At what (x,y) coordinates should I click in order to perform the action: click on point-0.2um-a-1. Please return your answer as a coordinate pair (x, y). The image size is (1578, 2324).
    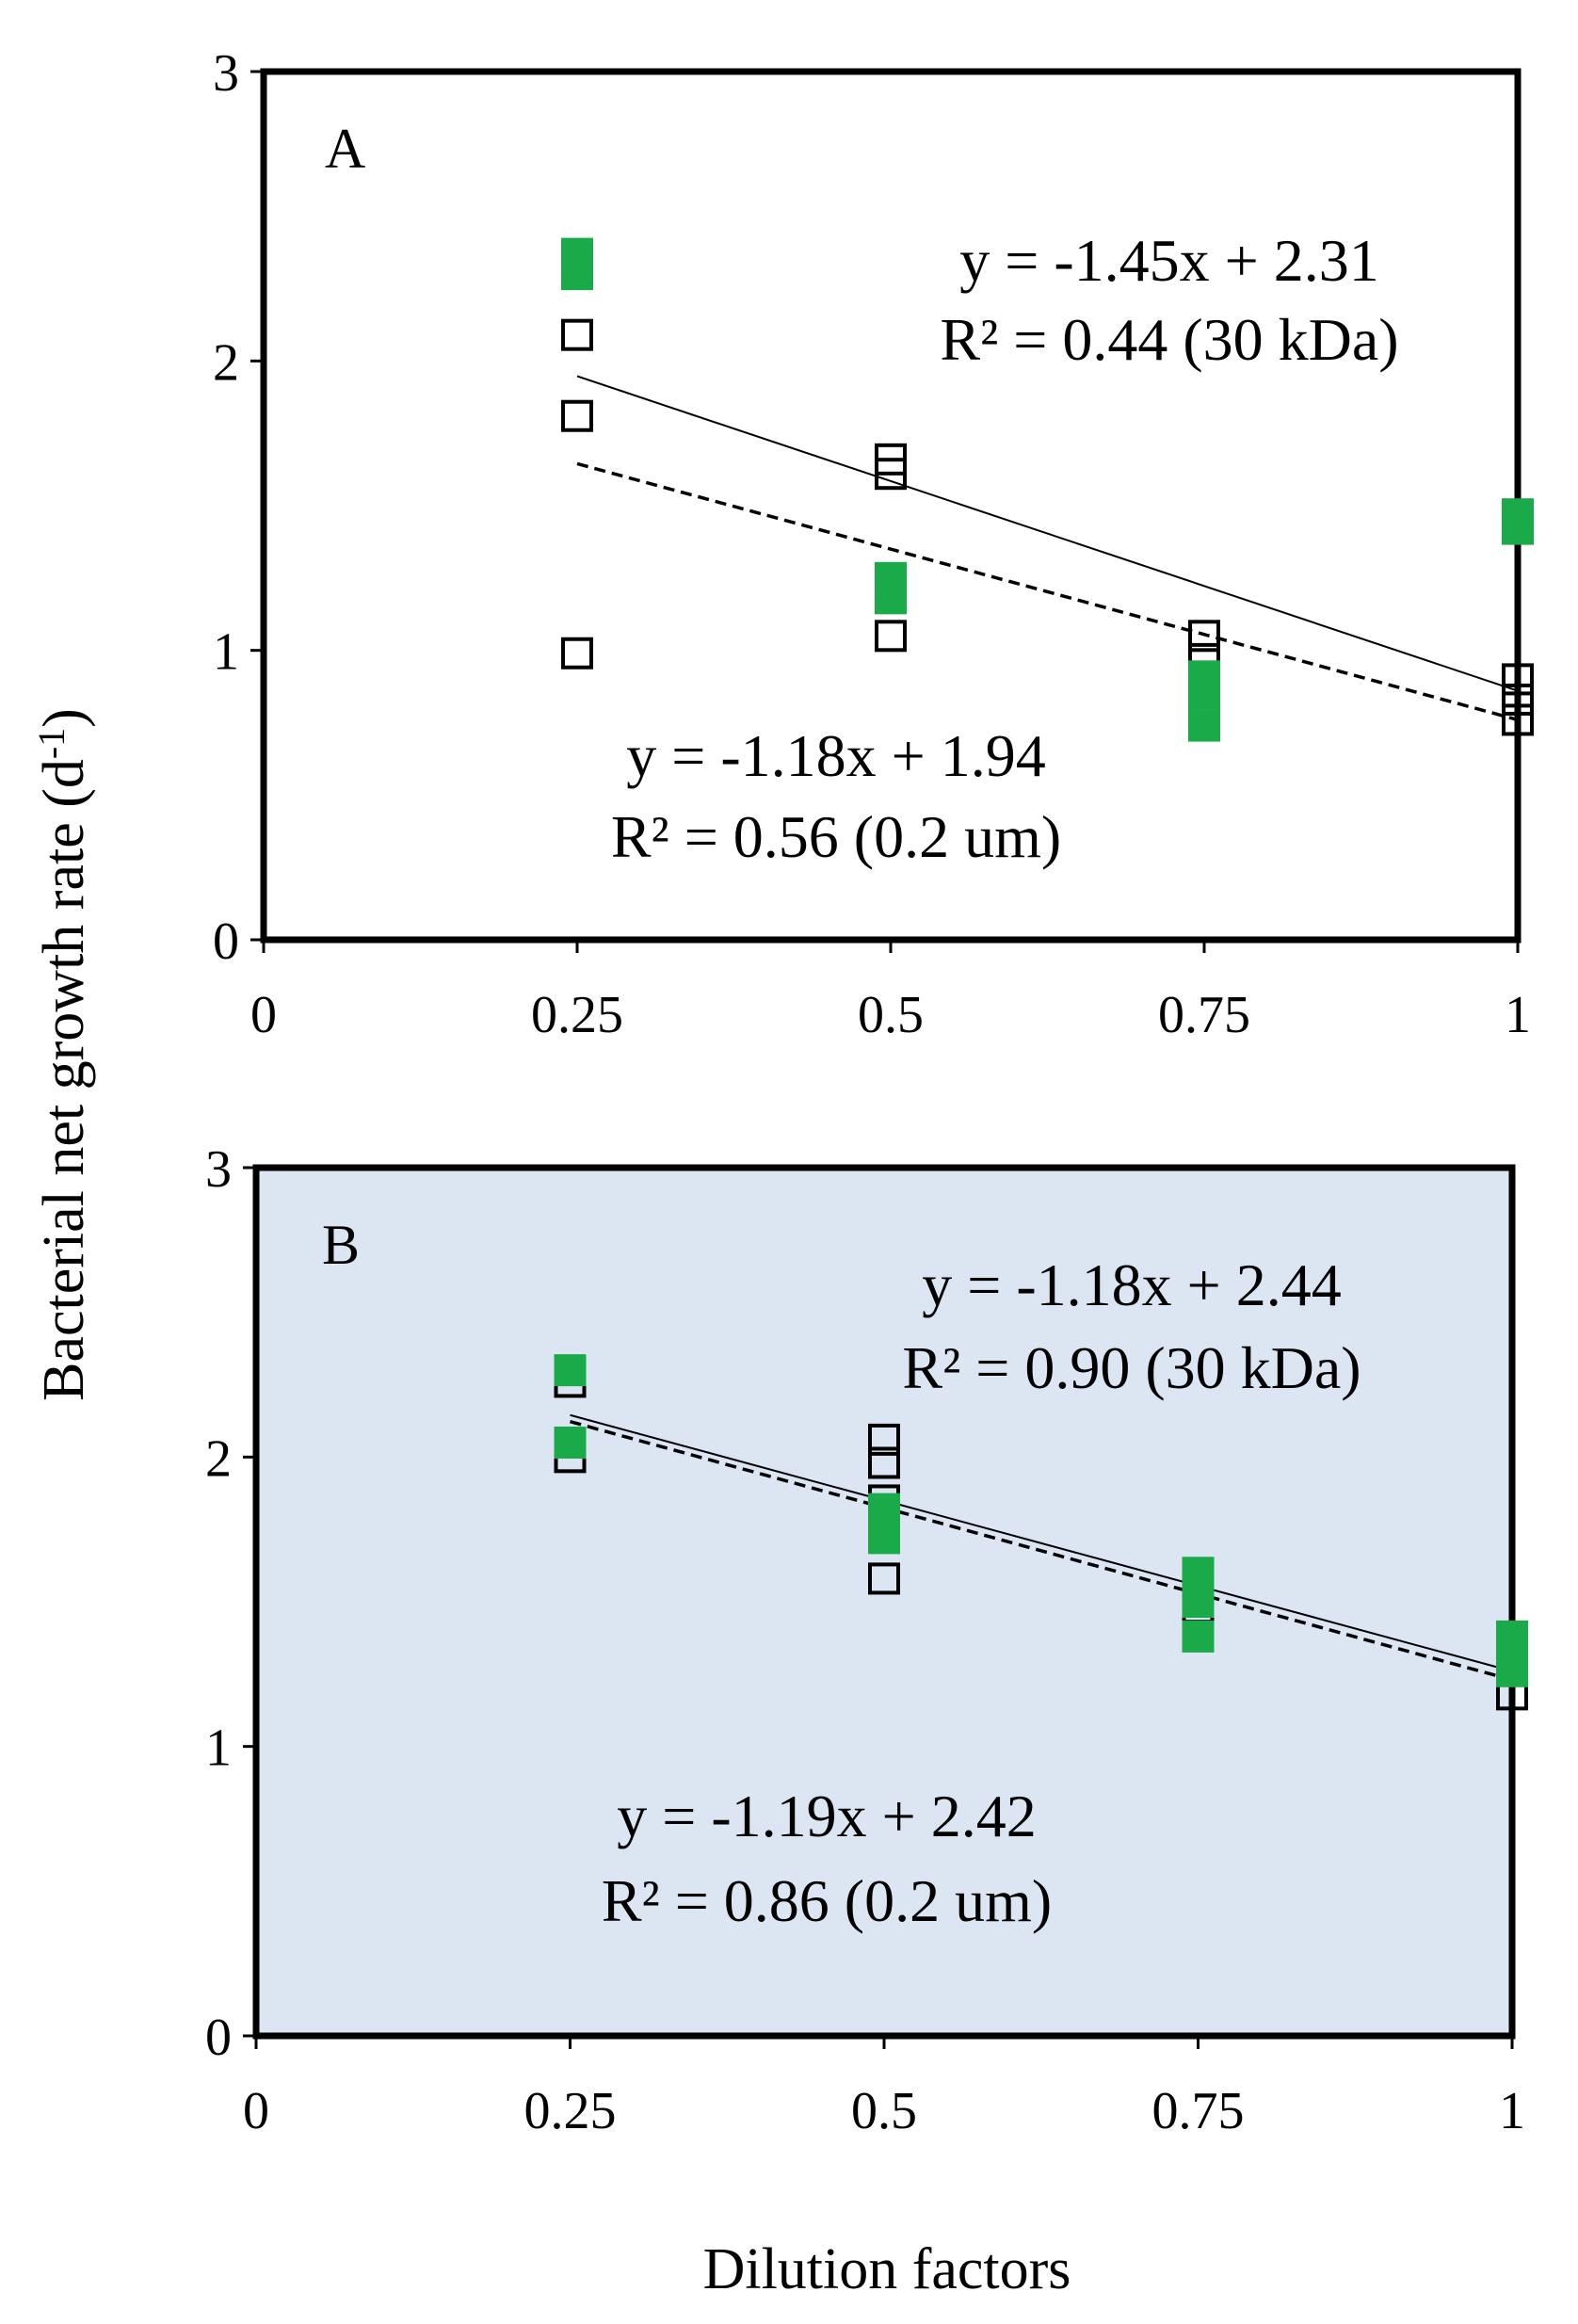
    Looking at the image, I should click on (577, 415).